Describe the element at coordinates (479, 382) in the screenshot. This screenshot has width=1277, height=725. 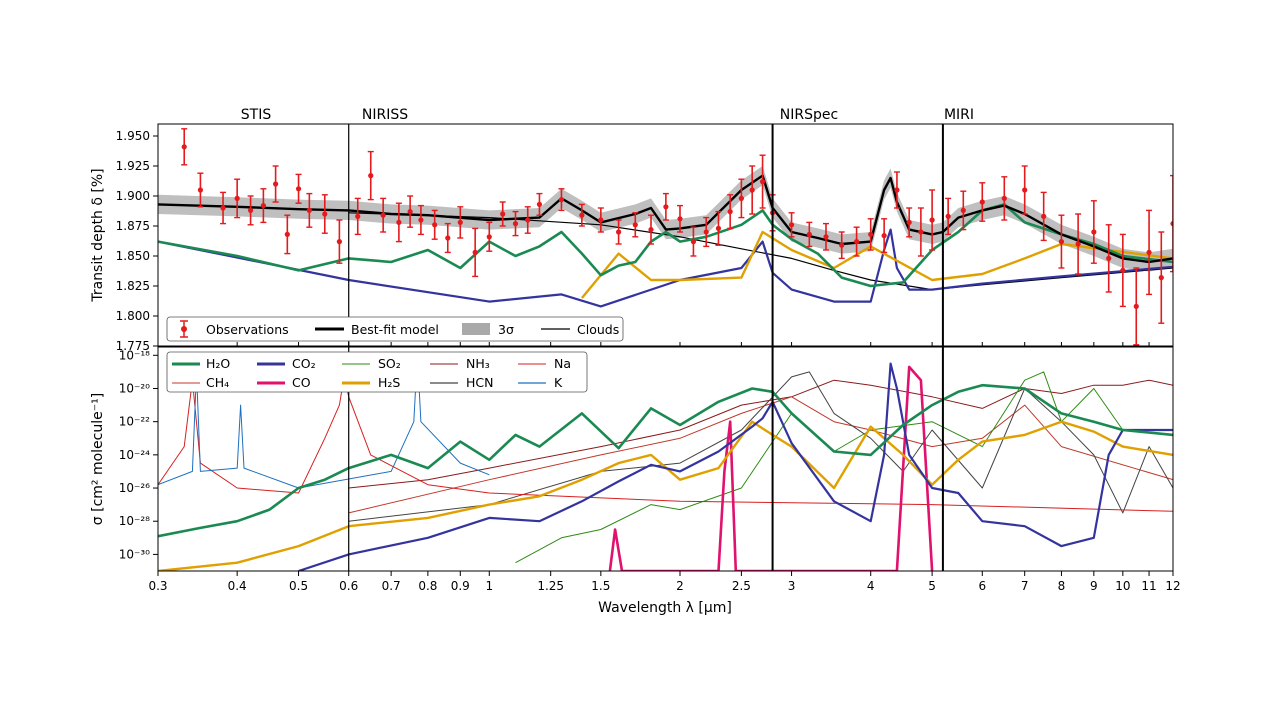
I see `legend-hcn-label: HCN` at that location.